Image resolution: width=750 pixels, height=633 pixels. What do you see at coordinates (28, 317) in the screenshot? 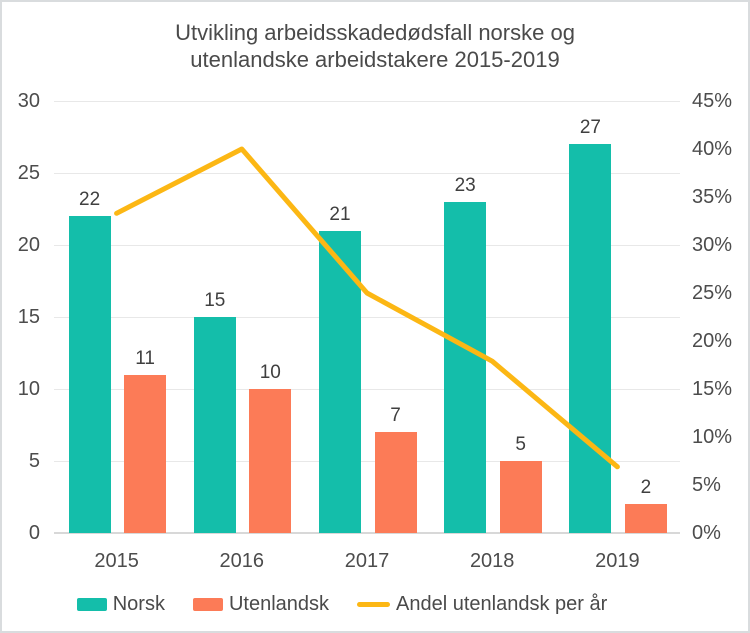
I see `y-axis-left-tick-label: 15` at bounding box center [28, 317].